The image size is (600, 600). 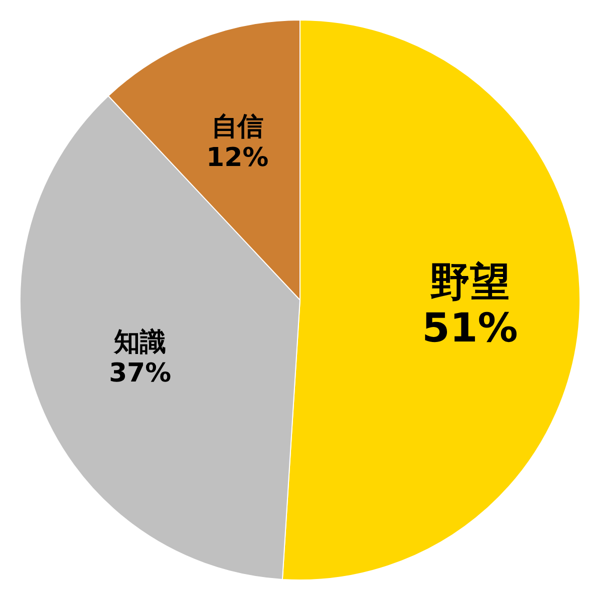 I want to click on data-label: 51%, so click(x=470, y=328).